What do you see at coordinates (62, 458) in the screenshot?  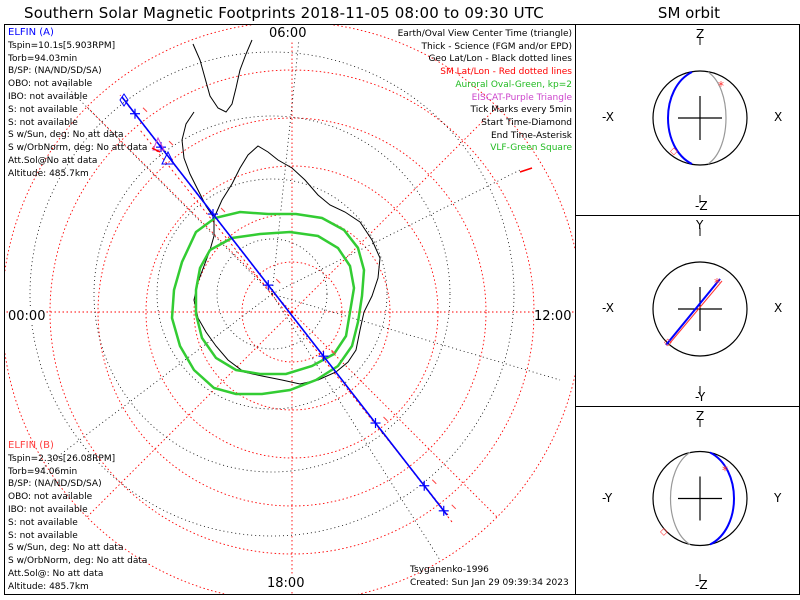 I see `probe-b-line: Tspin=2.30s[26.08RPM]` at bounding box center [62, 458].